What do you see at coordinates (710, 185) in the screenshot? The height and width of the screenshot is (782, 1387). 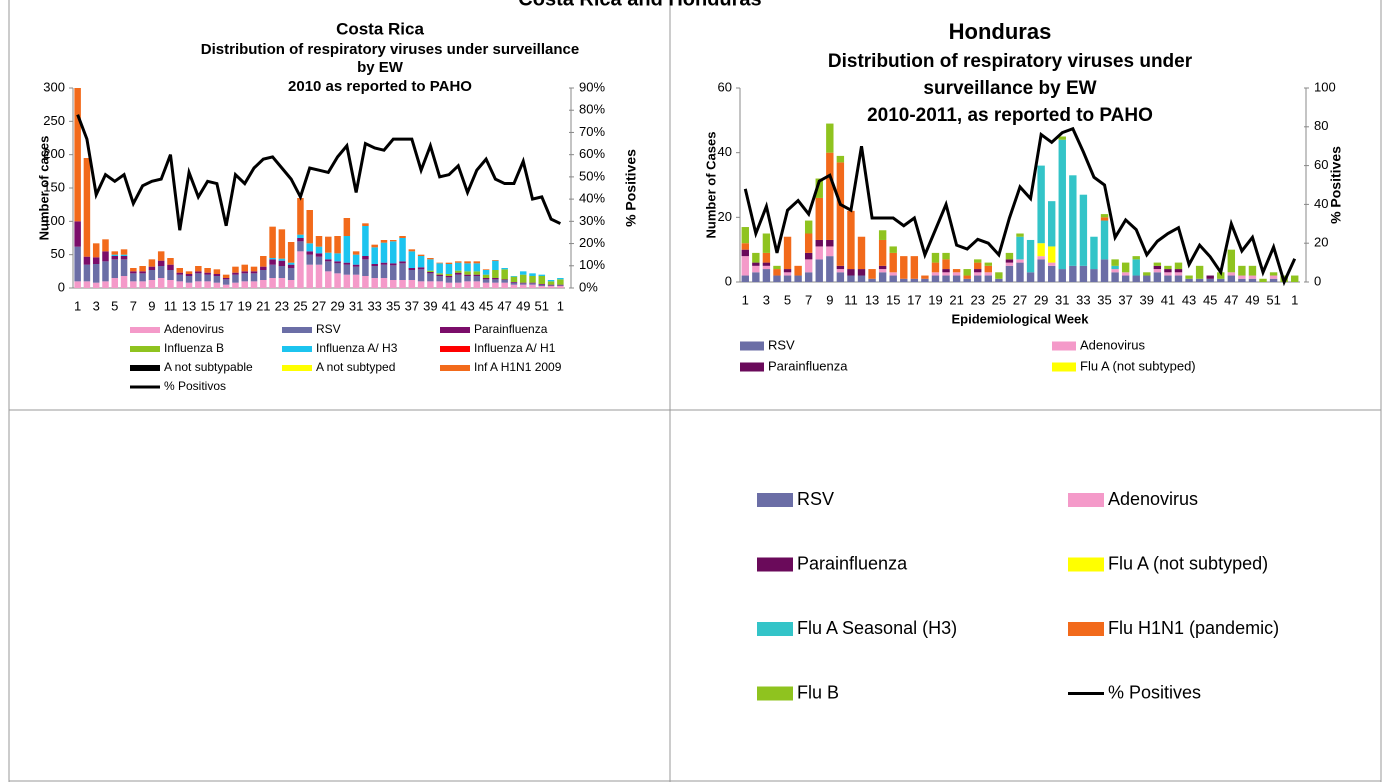 I see `y-axis-label: Number of Cases` at bounding box center [710, 185].